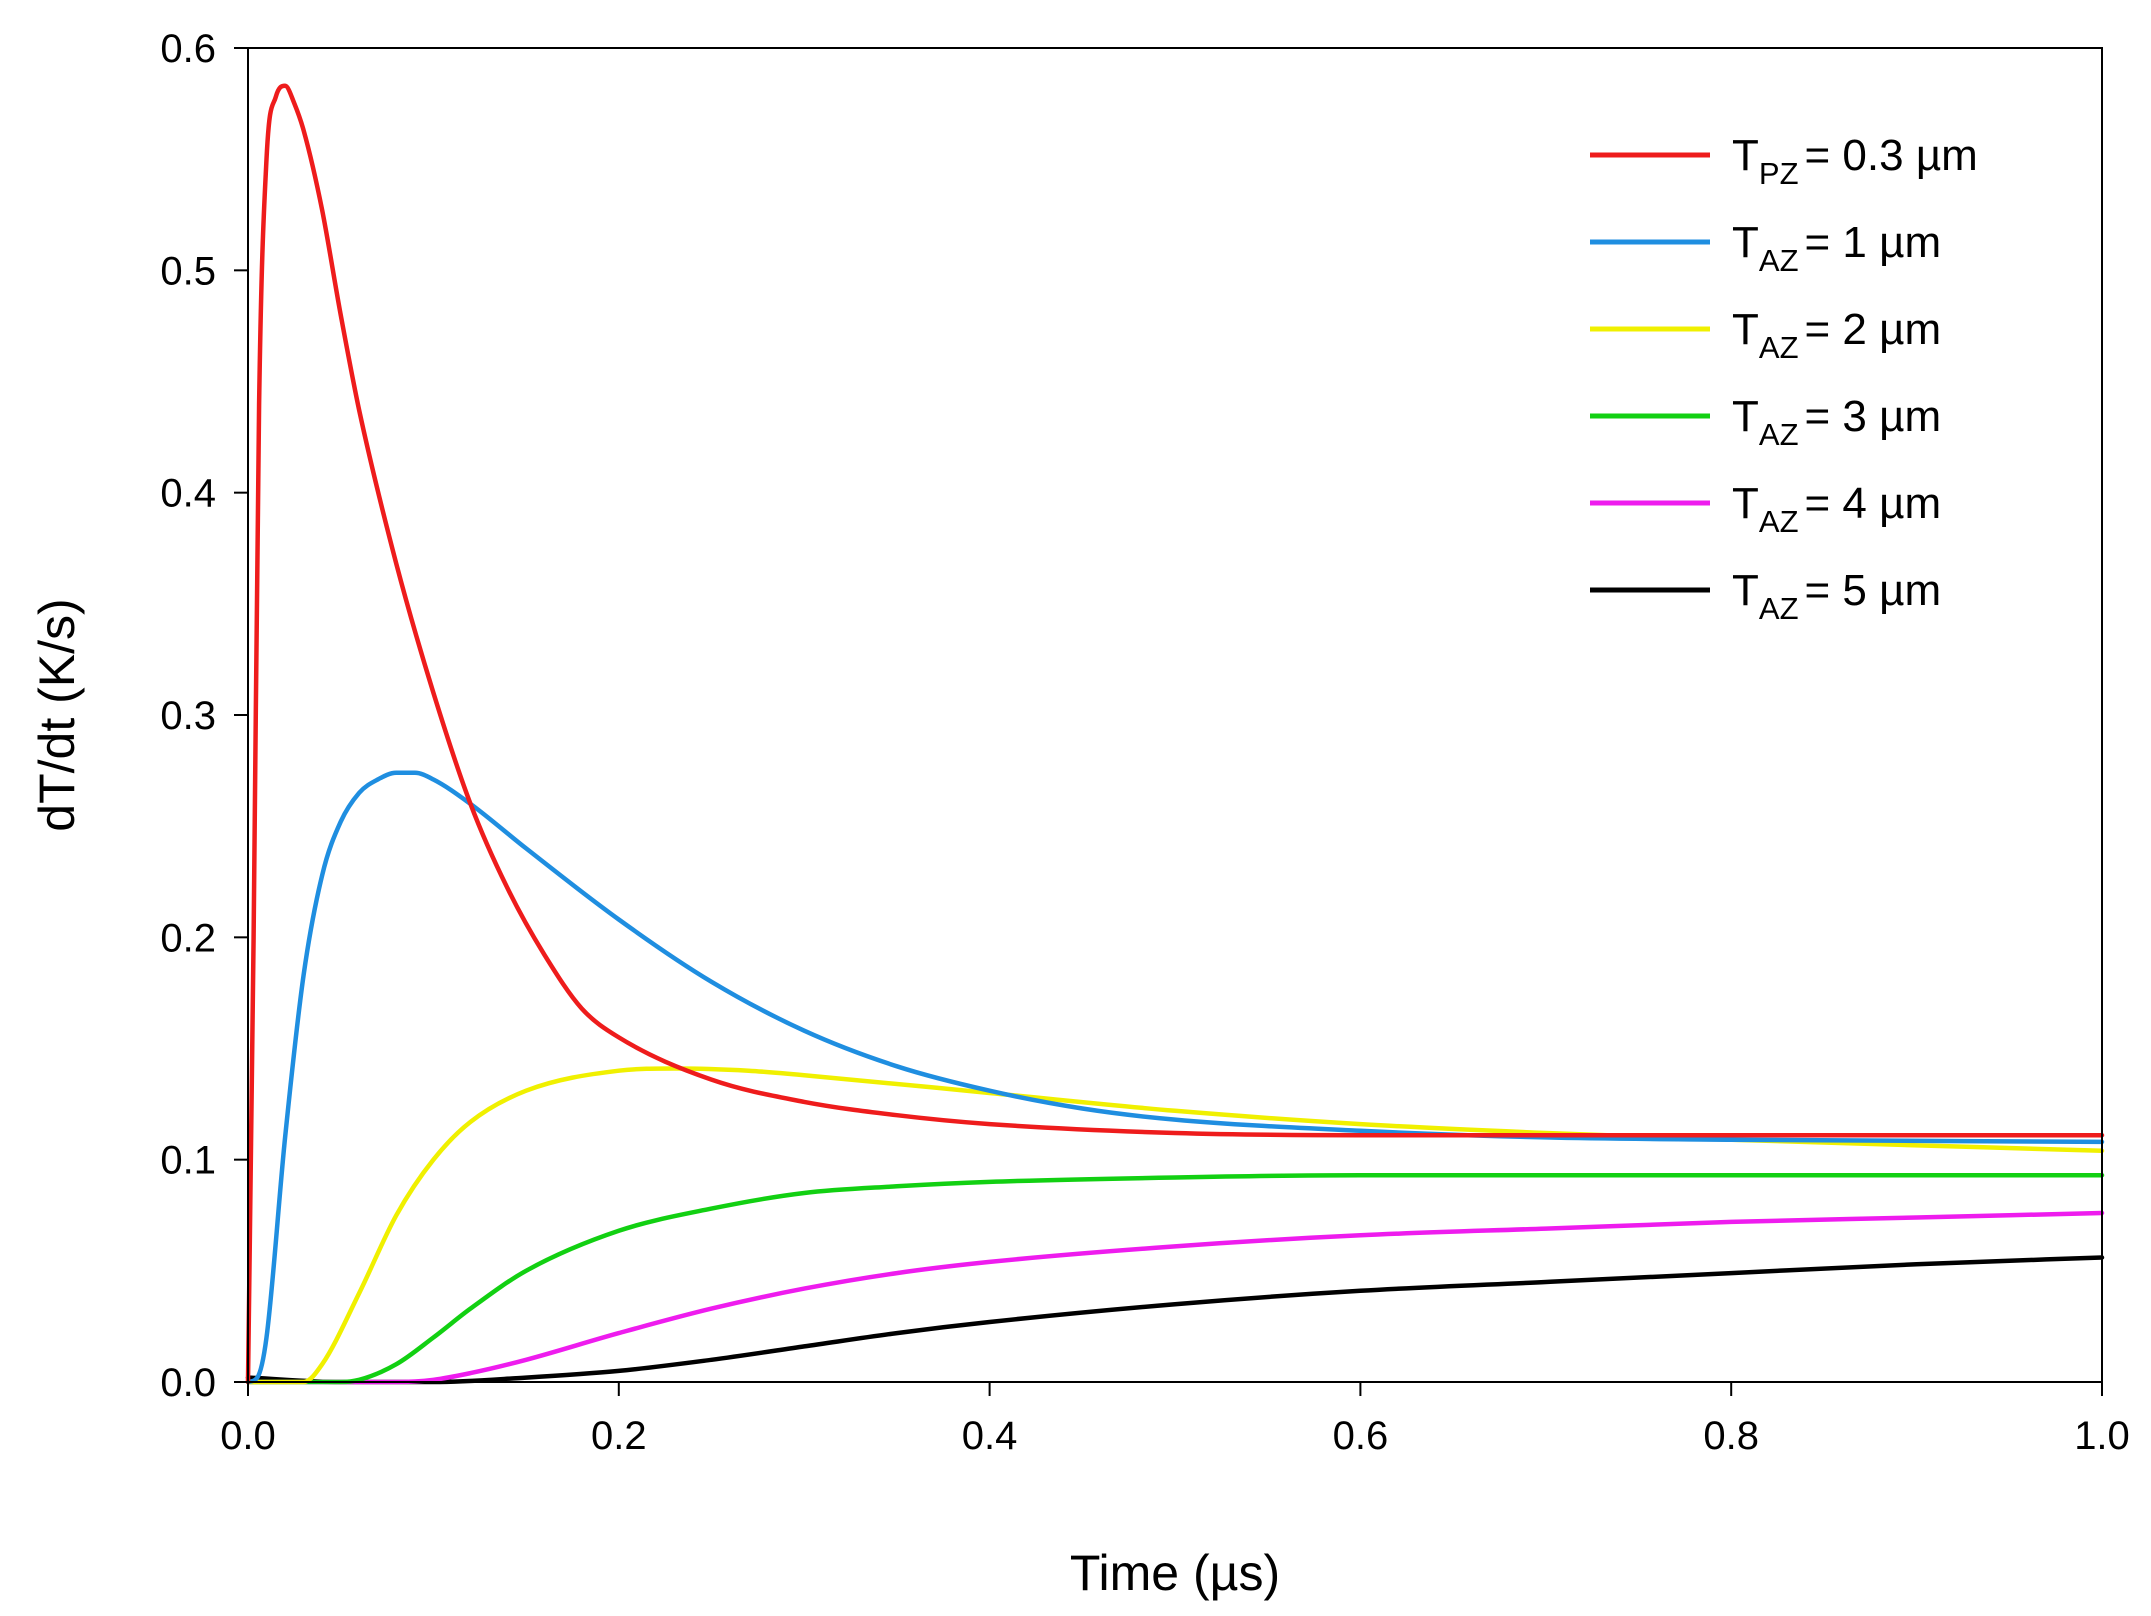 This screenshot has width=2151, height=1616. I want to click on y-tick-label: 0.2, so click(188, 938).